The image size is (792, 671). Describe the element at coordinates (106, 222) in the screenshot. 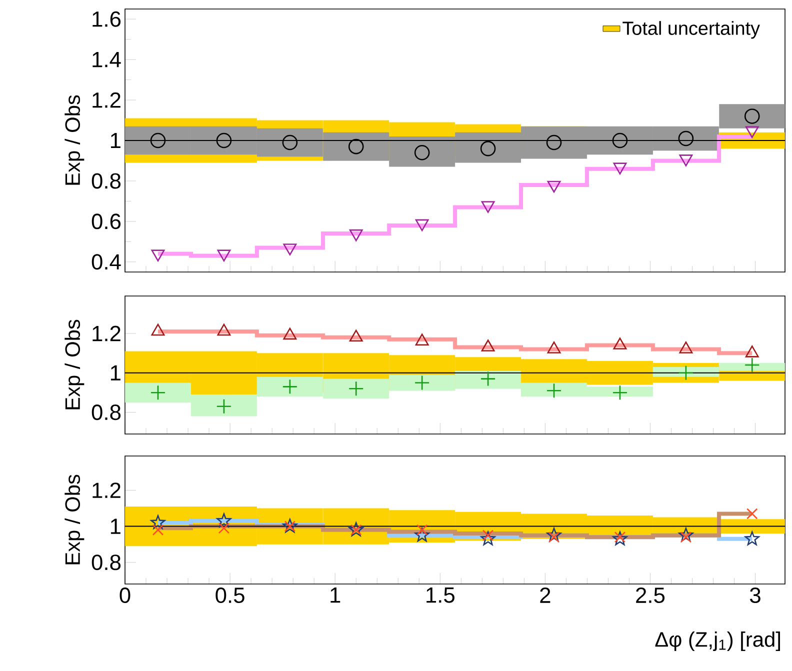

I see `y-tick-label: 0.6` at that location.